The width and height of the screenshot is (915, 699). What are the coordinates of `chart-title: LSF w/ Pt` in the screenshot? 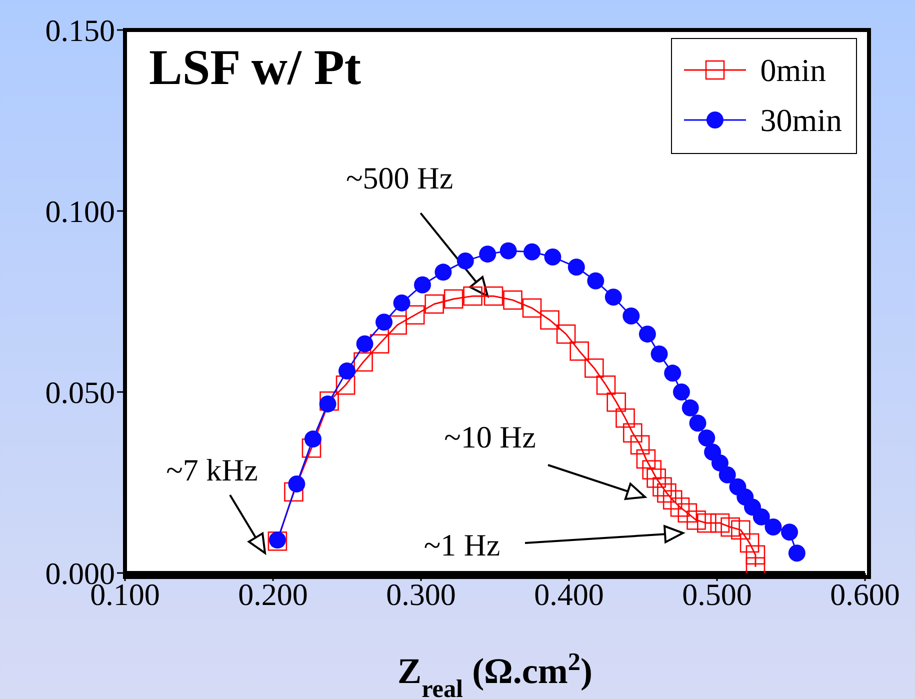 It's located at (255, 67).